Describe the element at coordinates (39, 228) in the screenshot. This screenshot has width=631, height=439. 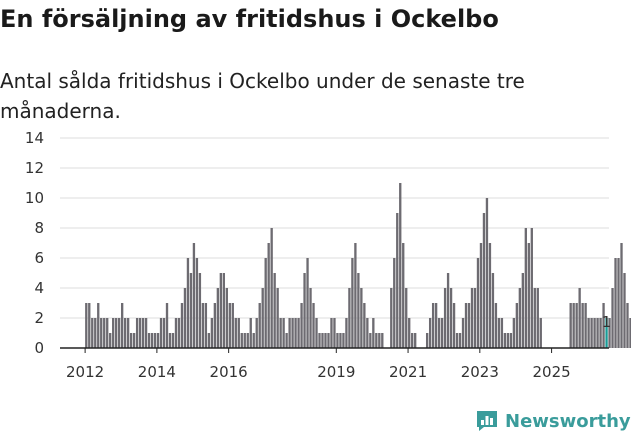
I see `y-tick-label: 8` at that location.